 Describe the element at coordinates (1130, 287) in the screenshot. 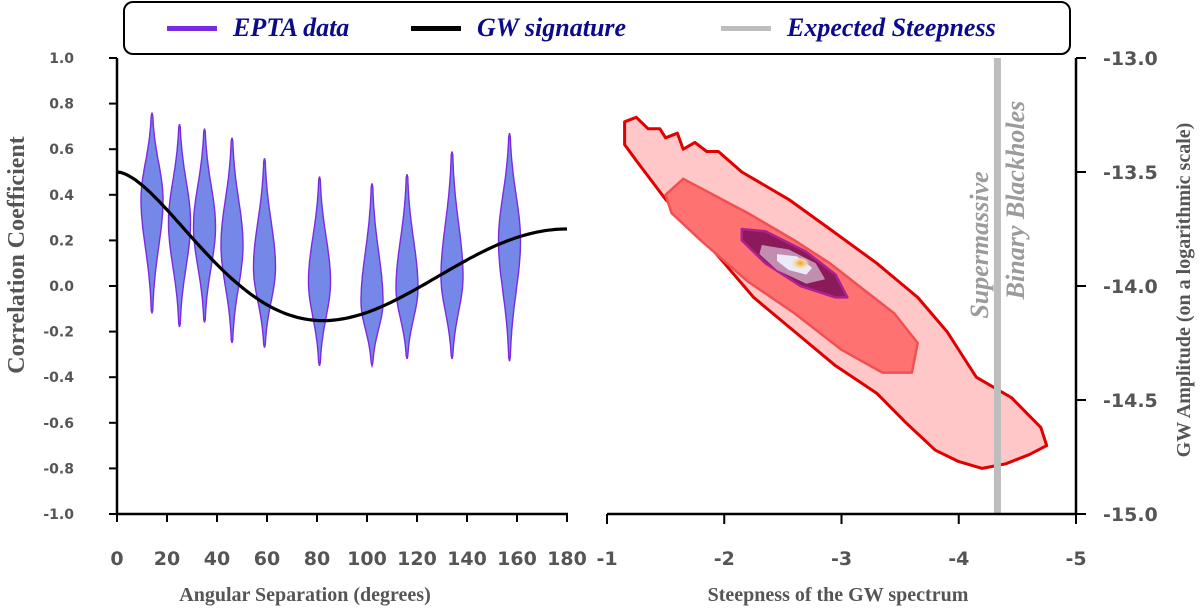

I see `right-y-tick-label: -14.0` at that location.